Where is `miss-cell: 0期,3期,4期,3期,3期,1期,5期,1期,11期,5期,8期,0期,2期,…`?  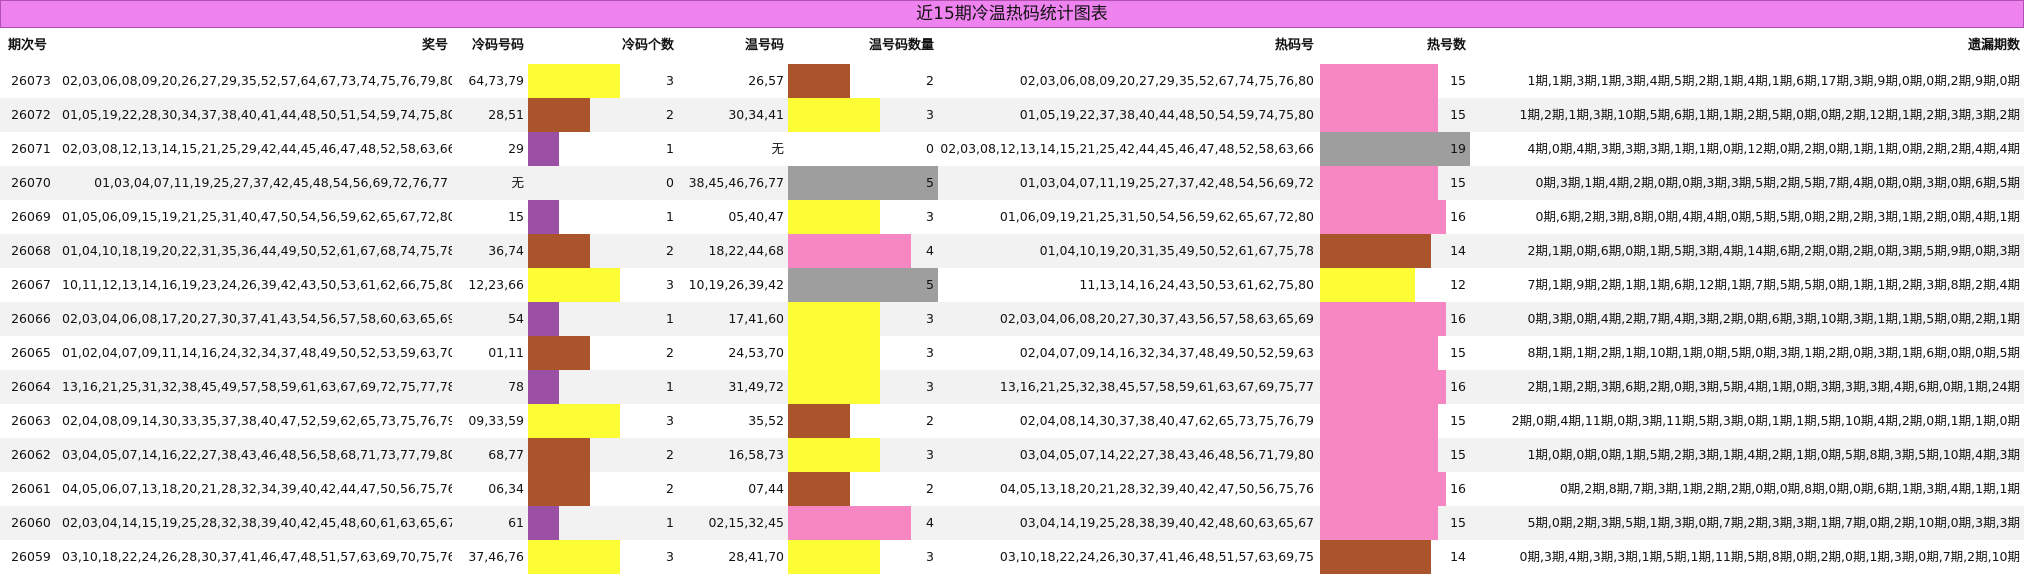
miss-cell: 0期,3期,4期,3期,3期,1期,5期,1期,11期,5期,8期,0期,2期,… is located at coordinates (1769, 556).